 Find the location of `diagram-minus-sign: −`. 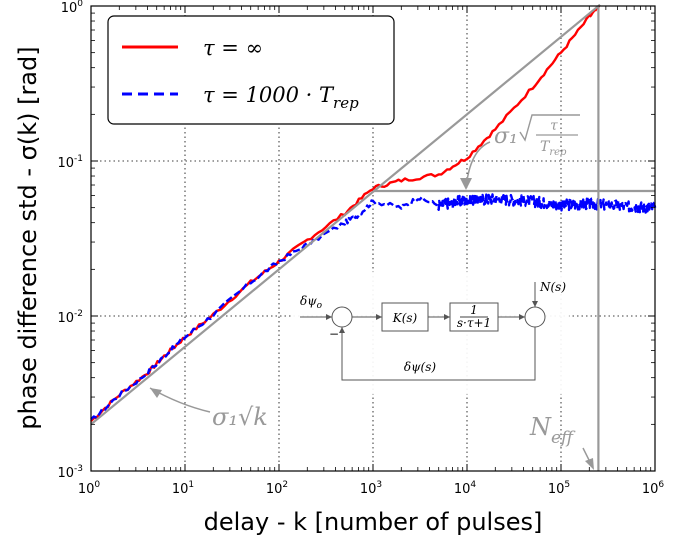

diagram-minus-sign: − is located at coordinates (334, 334).